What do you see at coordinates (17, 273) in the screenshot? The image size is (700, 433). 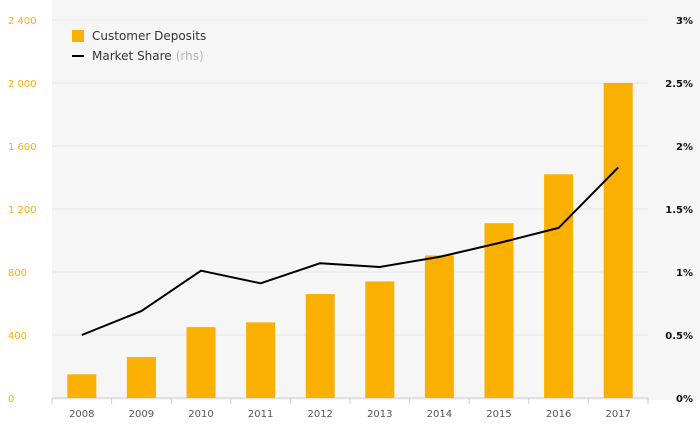 I see `y-left-tick-label: 800` at bounding box center [17, 273].